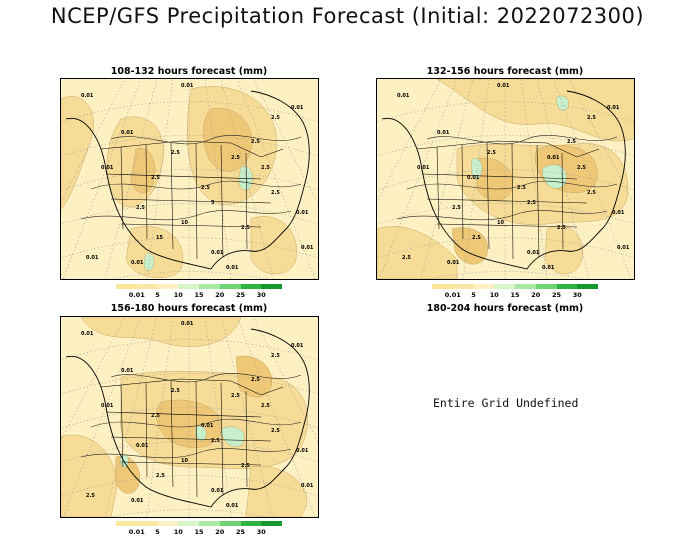 Image resolution: width=695 pixels, height=545 pixels. Describe the element at coordinates (159, 238) in the screenshot. I see `contour-label: 15` at that location.